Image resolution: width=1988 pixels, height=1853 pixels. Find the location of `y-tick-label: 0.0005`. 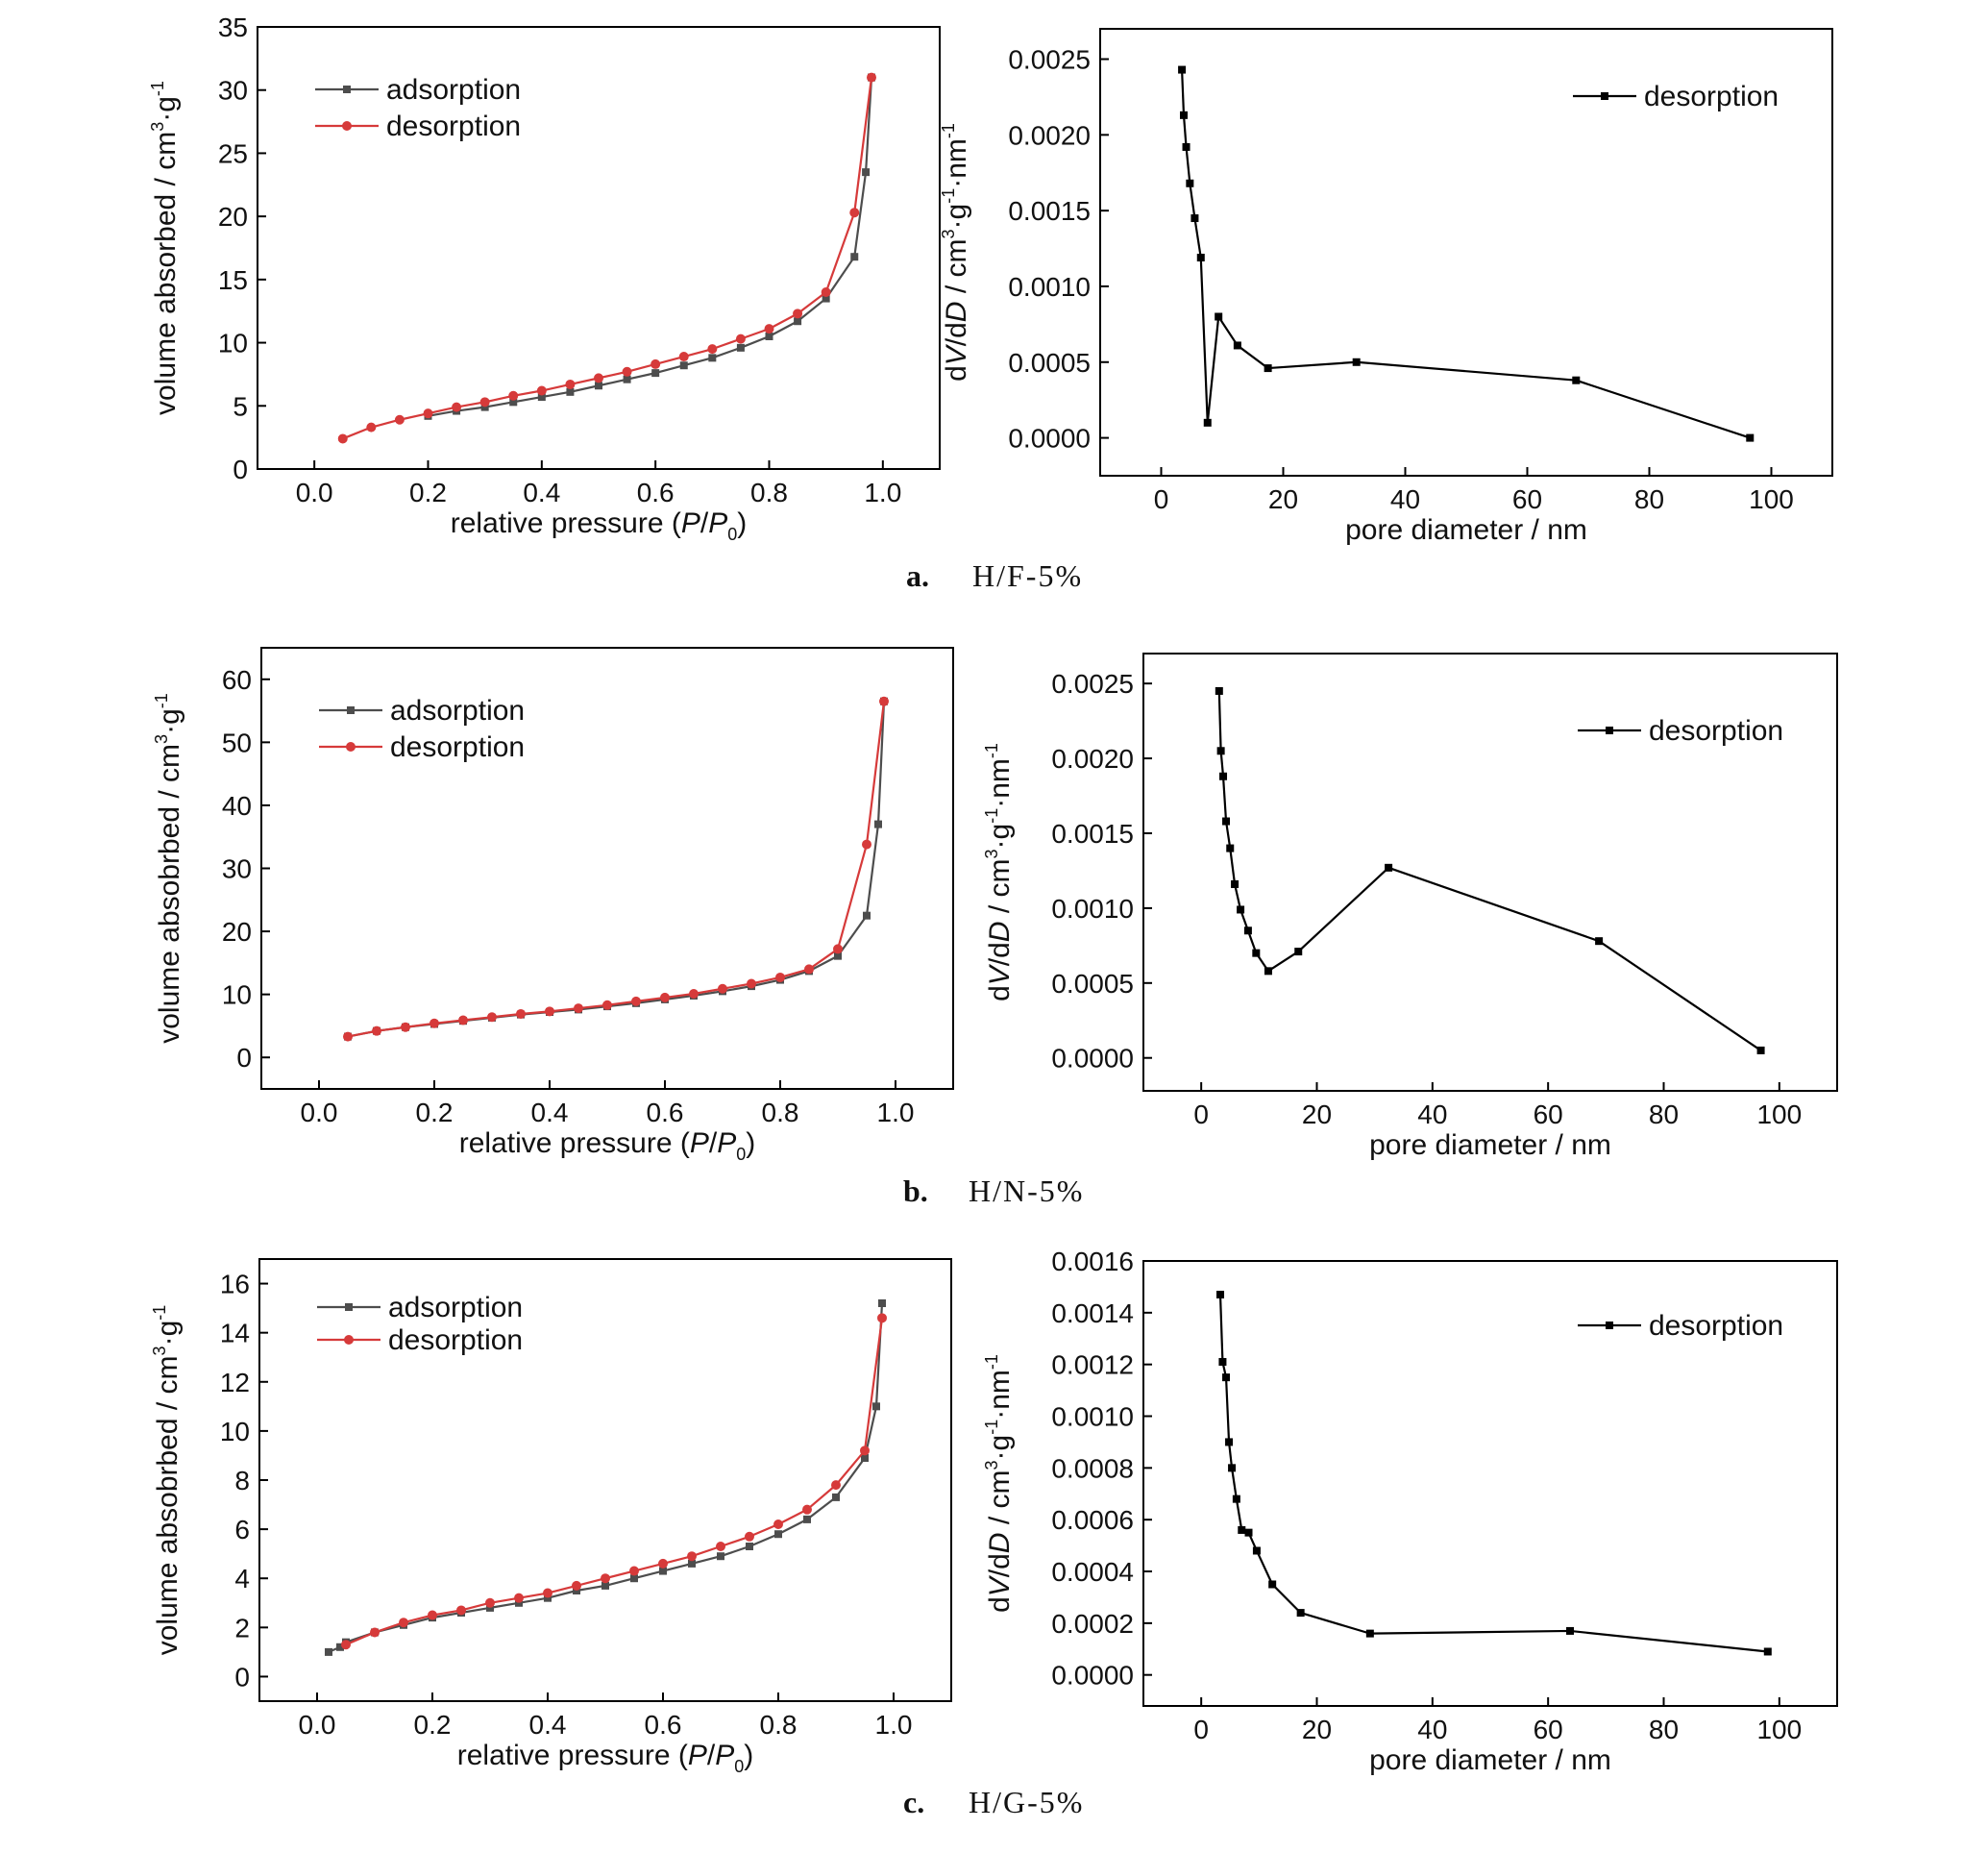

y-tick-label: 0.0005 is located at coordinates (1049, 363).